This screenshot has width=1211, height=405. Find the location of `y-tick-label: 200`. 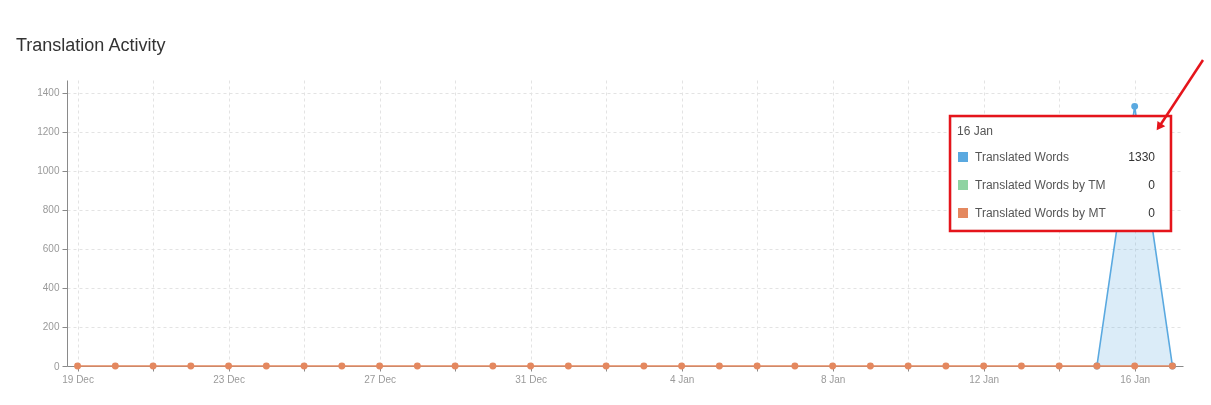

y-tick-label: 200 is located at coordinates (51, 327).